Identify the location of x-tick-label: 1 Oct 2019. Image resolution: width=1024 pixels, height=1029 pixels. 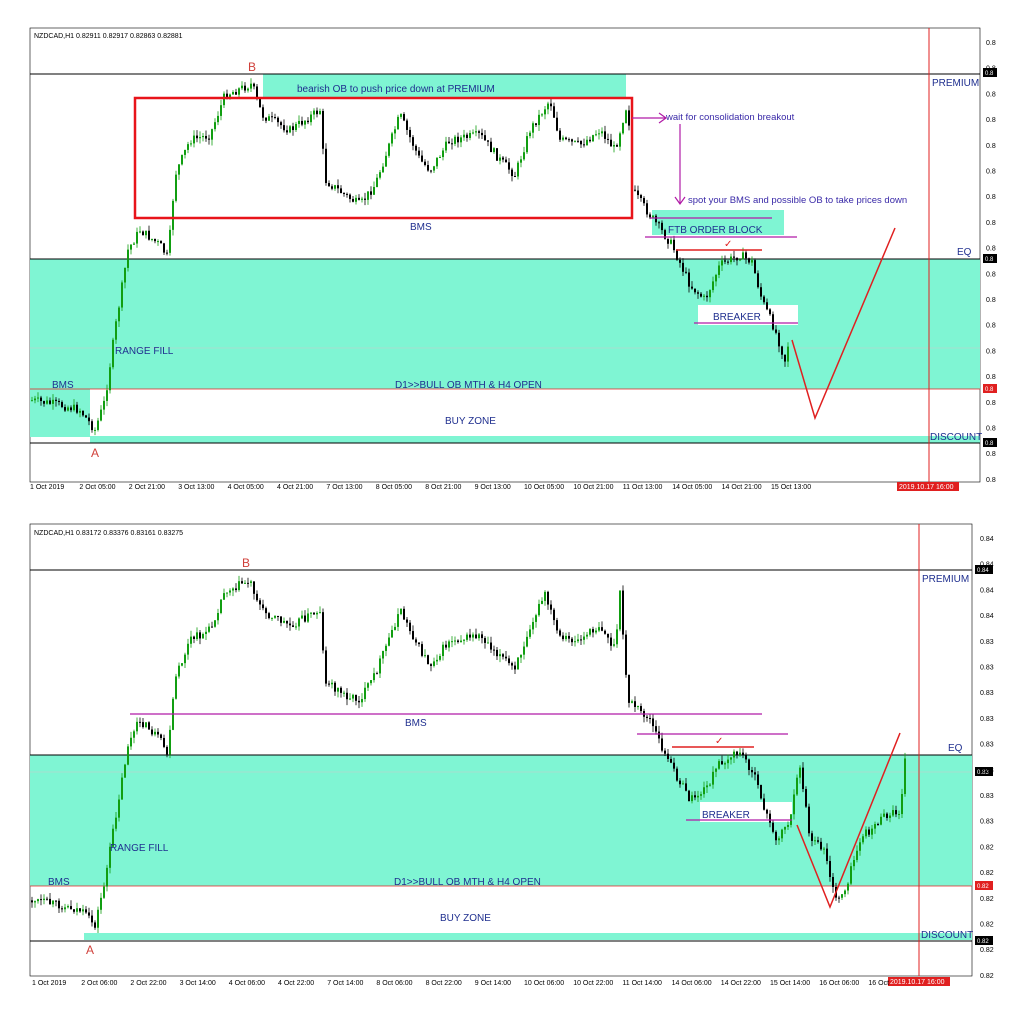
(47, 487).